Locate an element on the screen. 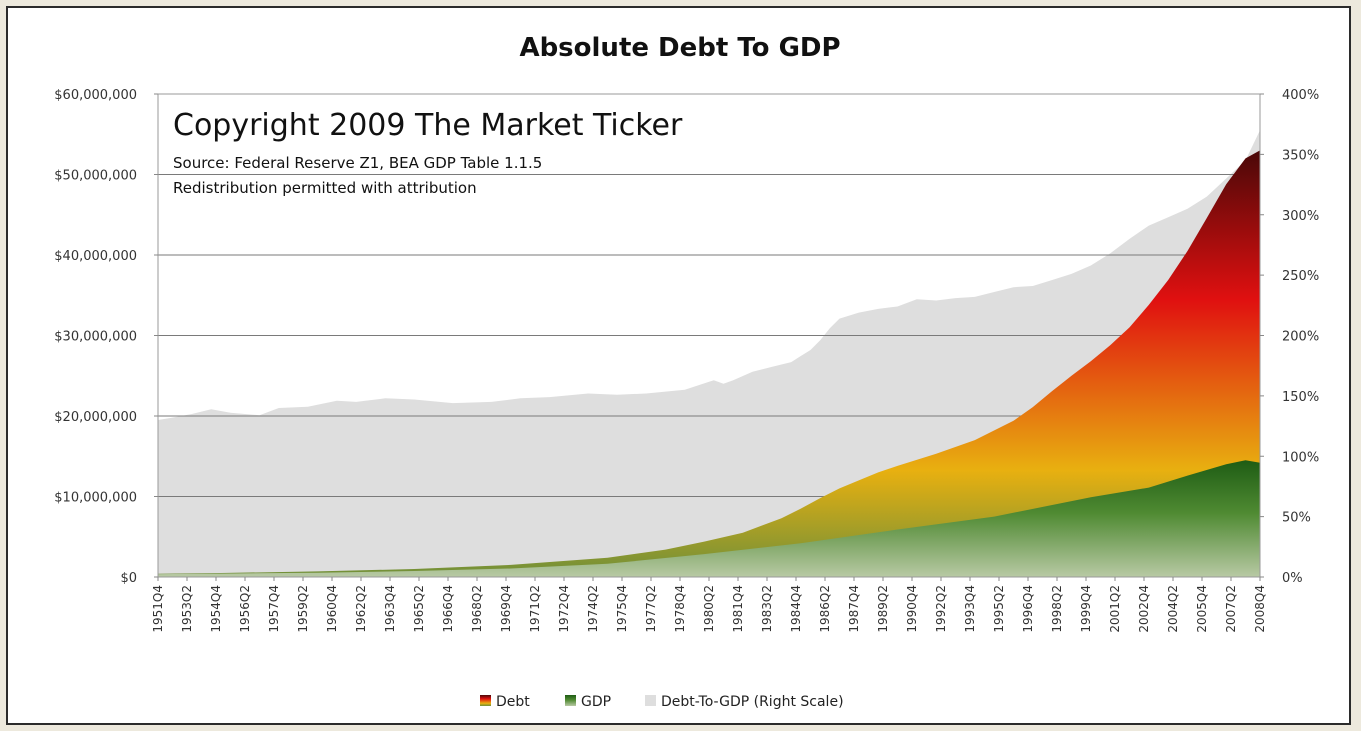 The width and height of the screenshot is (1361, 731). left-axis-tick-label: $20,000,000 is located at coordinates (95, 417).